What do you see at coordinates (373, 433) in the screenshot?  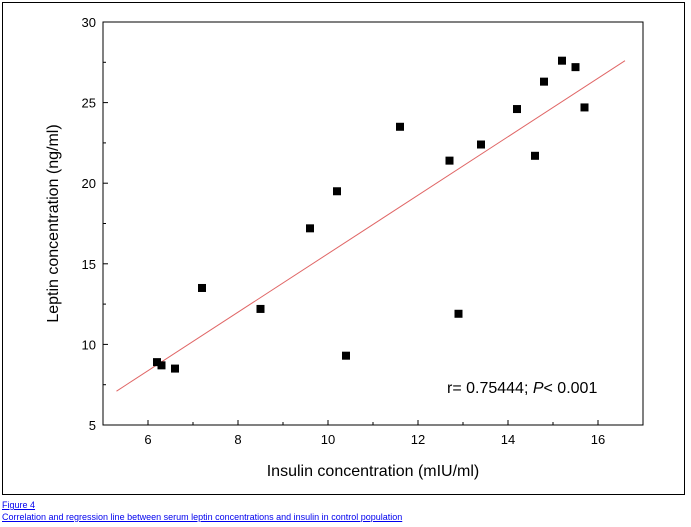 I see `x-axis-ticks: 6 8 10 12 14 16` at bounding box center [373, 433].